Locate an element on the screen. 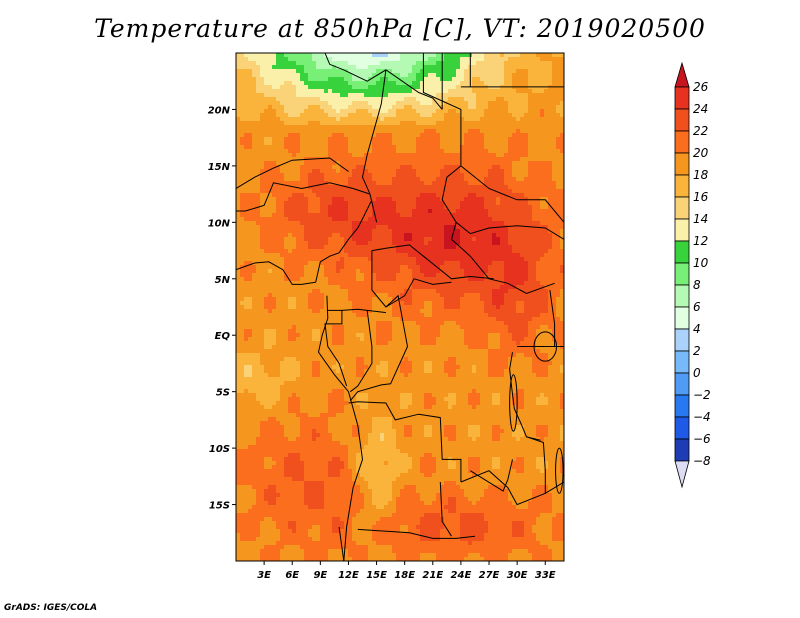 The image size is (800, 618). x-tick-label: 18E is located at coordinates (404, 575).